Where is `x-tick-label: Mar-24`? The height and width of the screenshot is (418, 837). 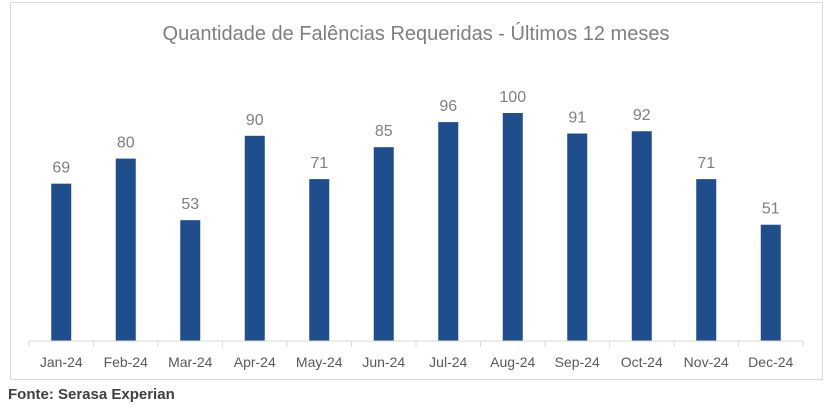 x-tick-label: Mar-24 is located at coordinates (190, 362).